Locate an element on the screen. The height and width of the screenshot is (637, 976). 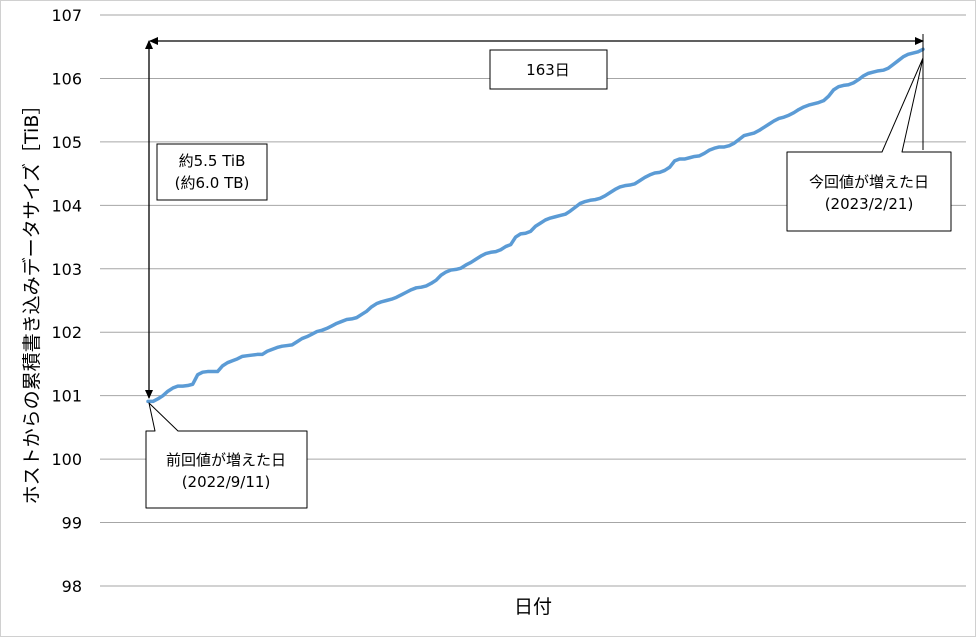
delta-label-line2: (約6.0 TB) is located at coordinates (212, 183).